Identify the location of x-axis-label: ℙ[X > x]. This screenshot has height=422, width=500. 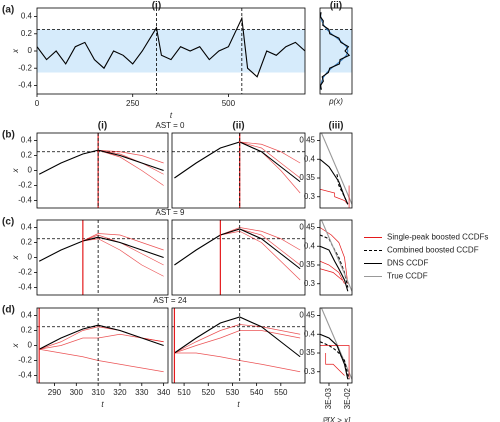
(336, 419).